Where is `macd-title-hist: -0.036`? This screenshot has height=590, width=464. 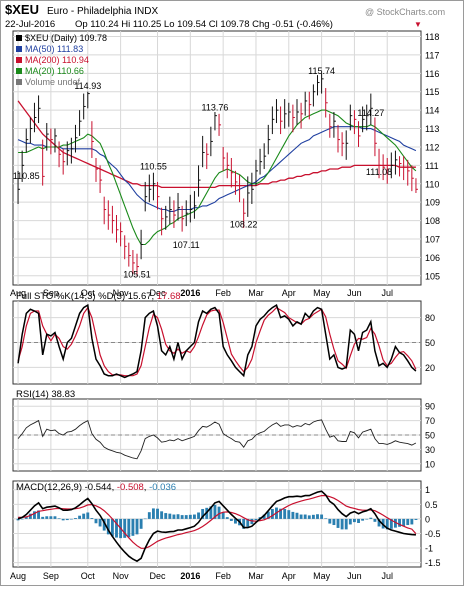
macd-title-hist: -0.036 is located at coordinates (162, 487).